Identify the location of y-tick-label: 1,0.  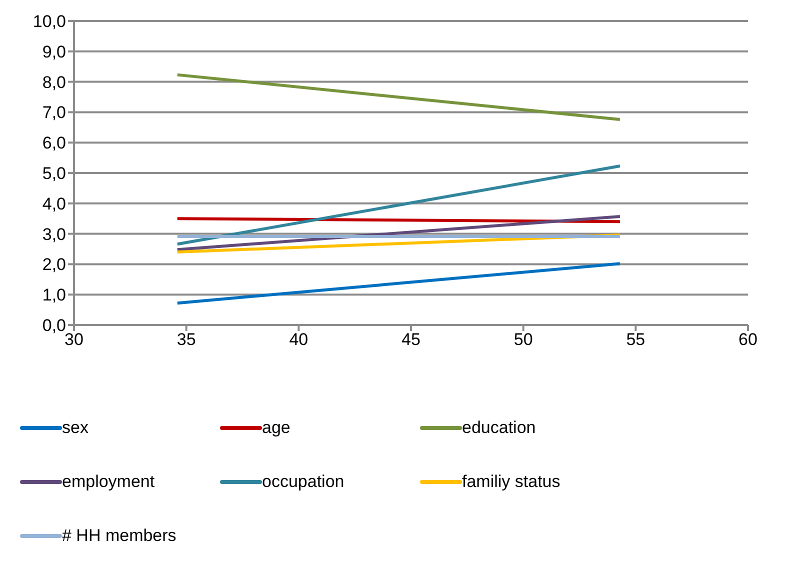
(54, 295).